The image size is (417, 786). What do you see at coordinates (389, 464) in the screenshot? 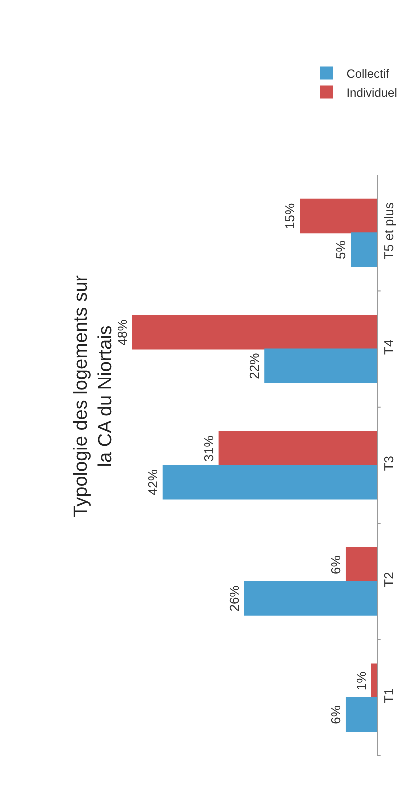
I see `y-tick-label: T3` at bounding box center [389, 464].